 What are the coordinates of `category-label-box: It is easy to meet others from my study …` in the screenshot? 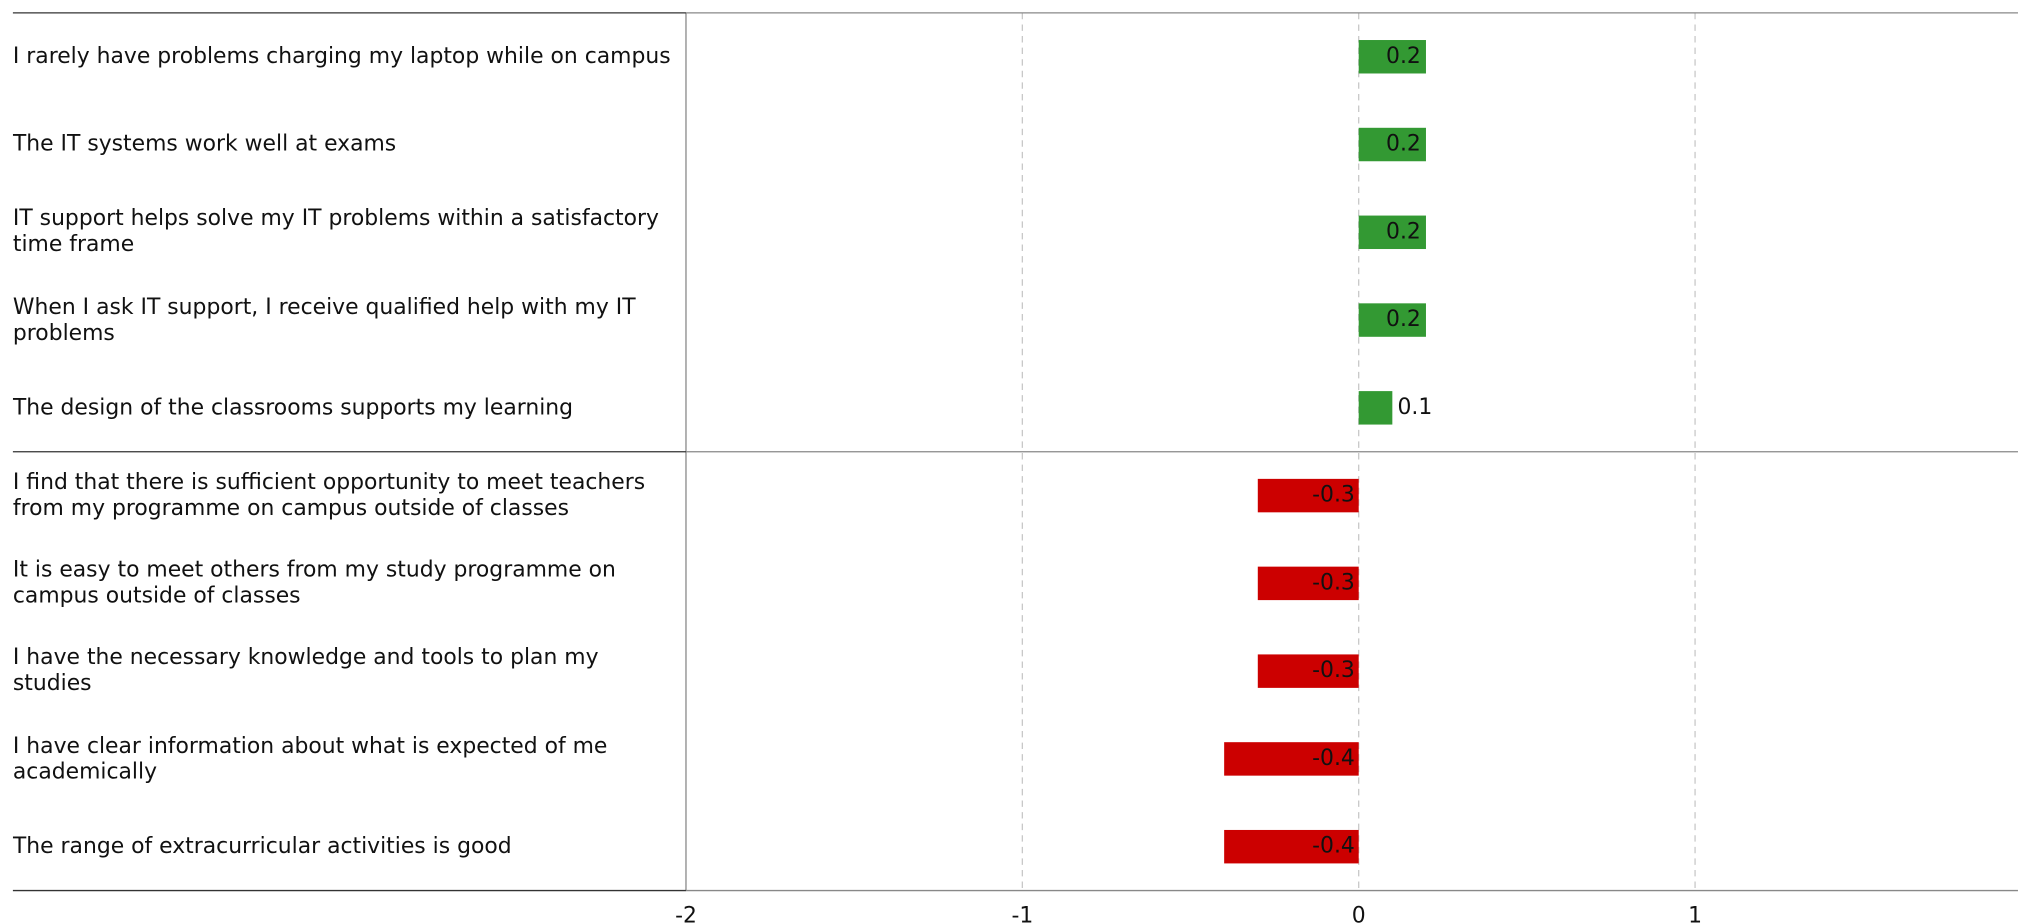 It's located at (314, 583).